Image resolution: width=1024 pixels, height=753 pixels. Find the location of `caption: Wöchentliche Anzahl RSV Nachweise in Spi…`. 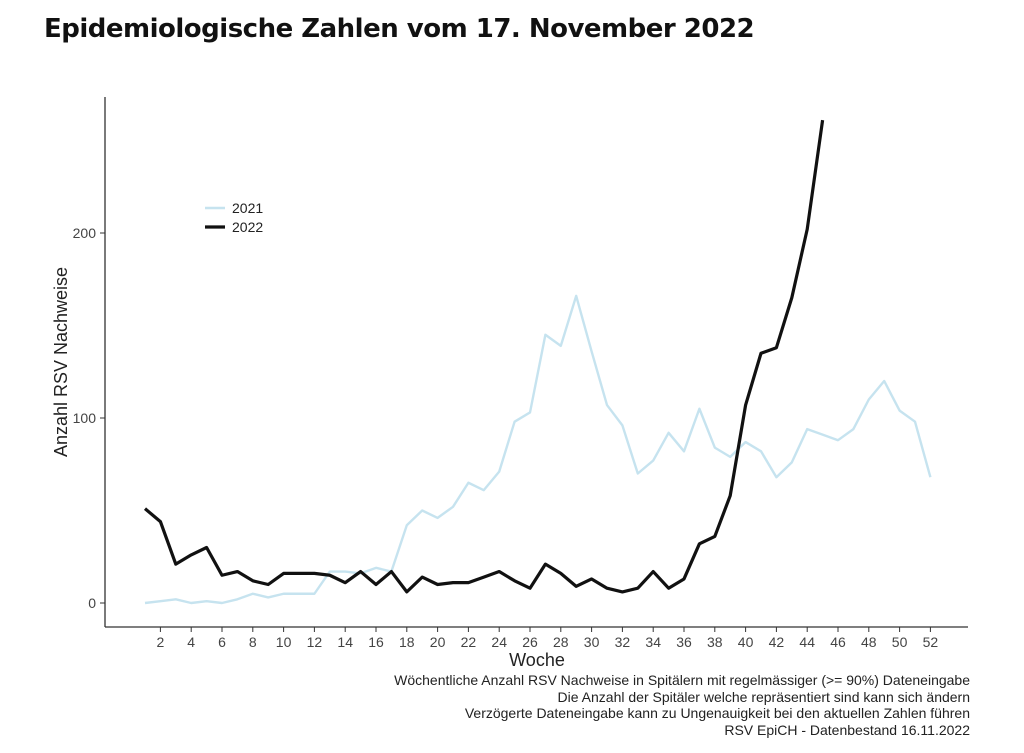

caption: Wöchentliche Anzahl RSV Nachweise in Spi… is located at coordinates (682, 705).